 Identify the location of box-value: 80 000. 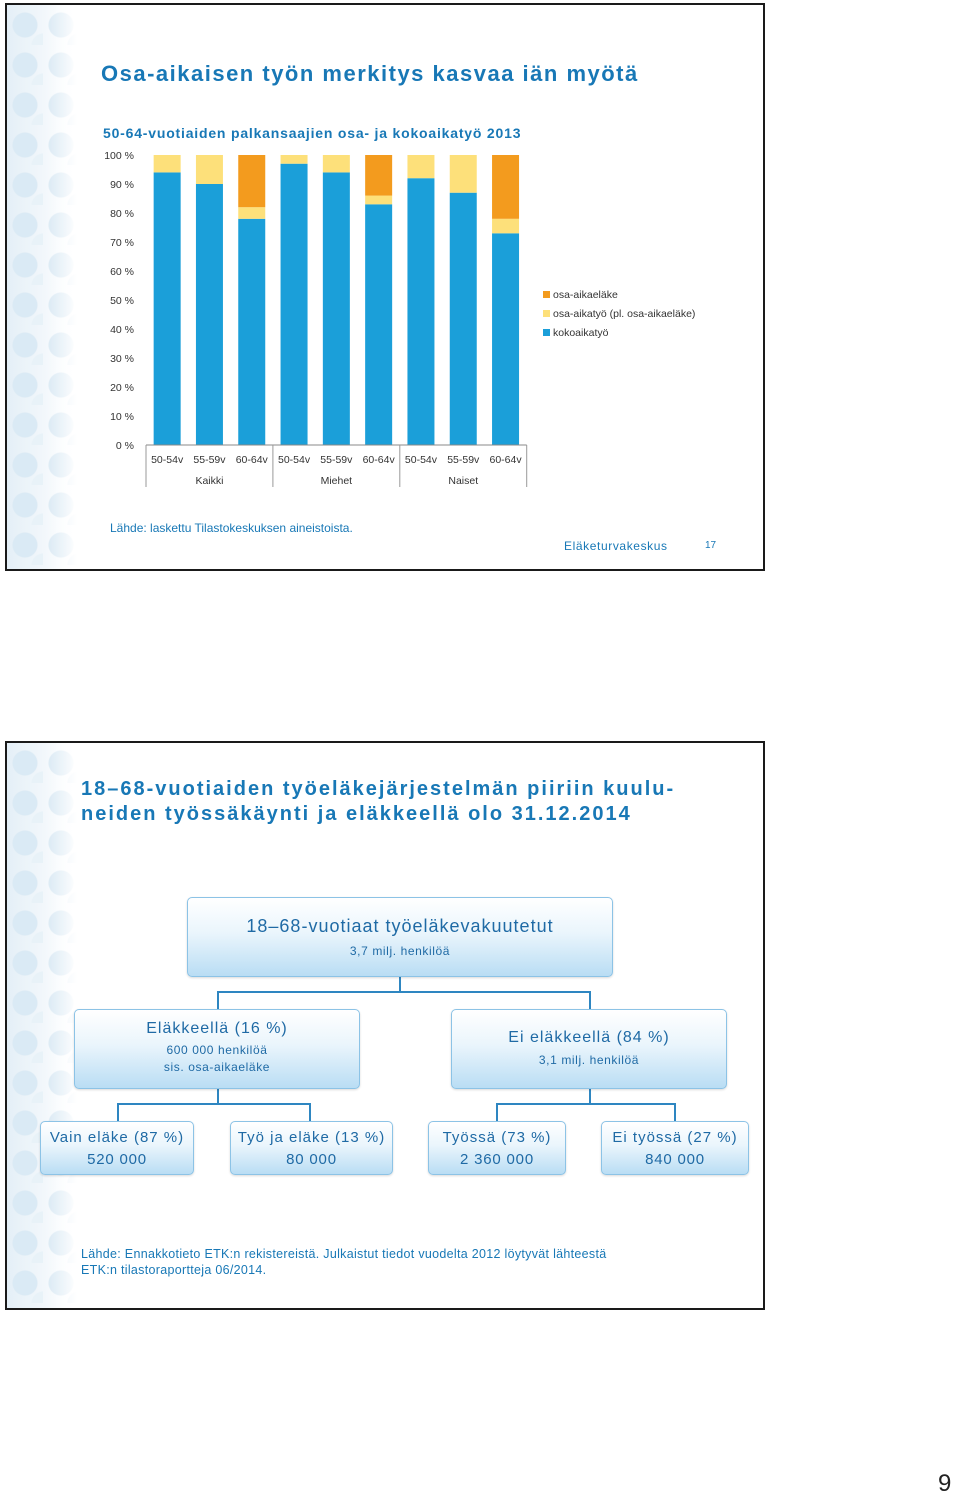
(311, 1159).